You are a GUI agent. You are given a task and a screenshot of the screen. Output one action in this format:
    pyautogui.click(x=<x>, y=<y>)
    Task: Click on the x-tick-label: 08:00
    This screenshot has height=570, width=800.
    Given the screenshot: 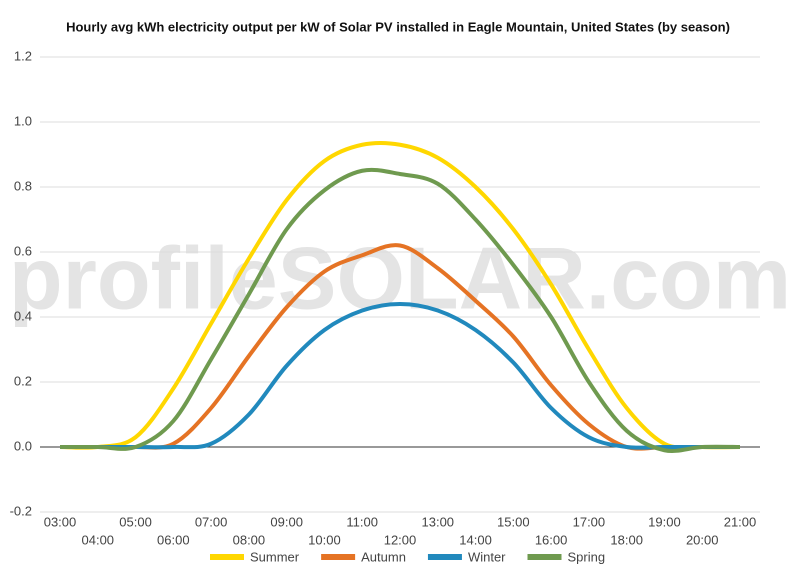 What is the action you would take?
    pyautogui.click(x=249, y=539)
    